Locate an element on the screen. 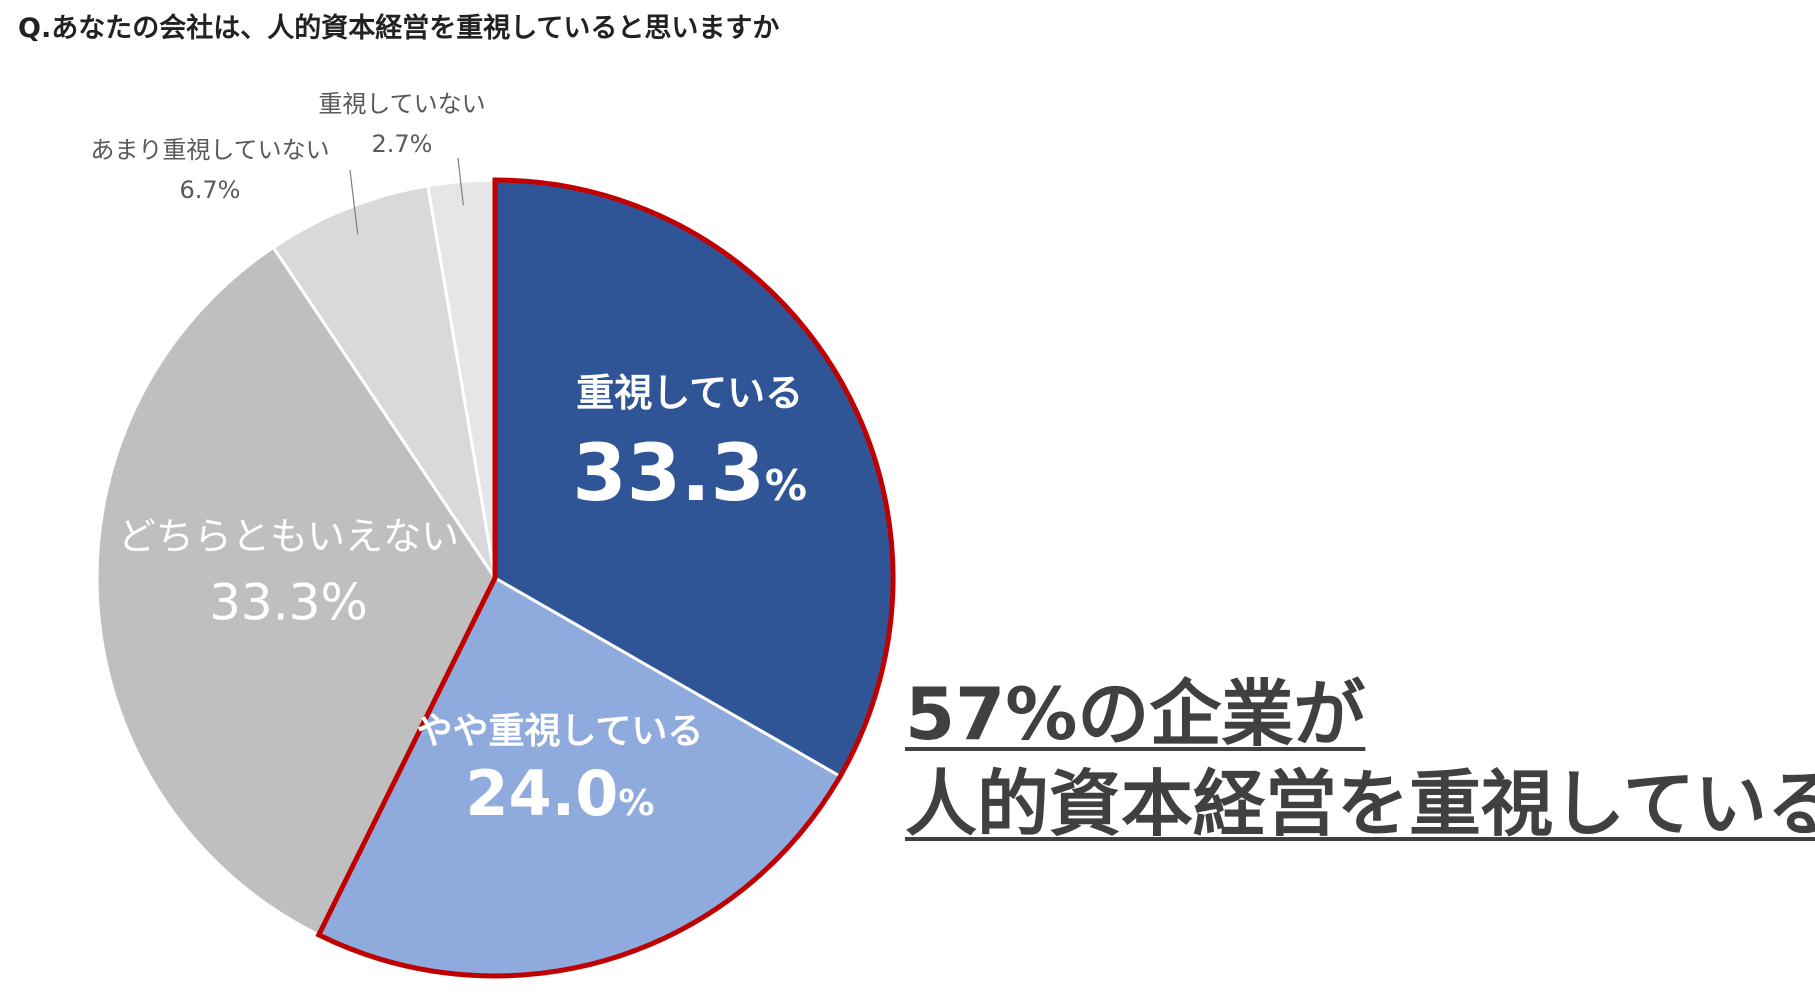 This screenshot has width=1815, height=1001. slice-label-name: 重視している is located at coordinates (689, 393).